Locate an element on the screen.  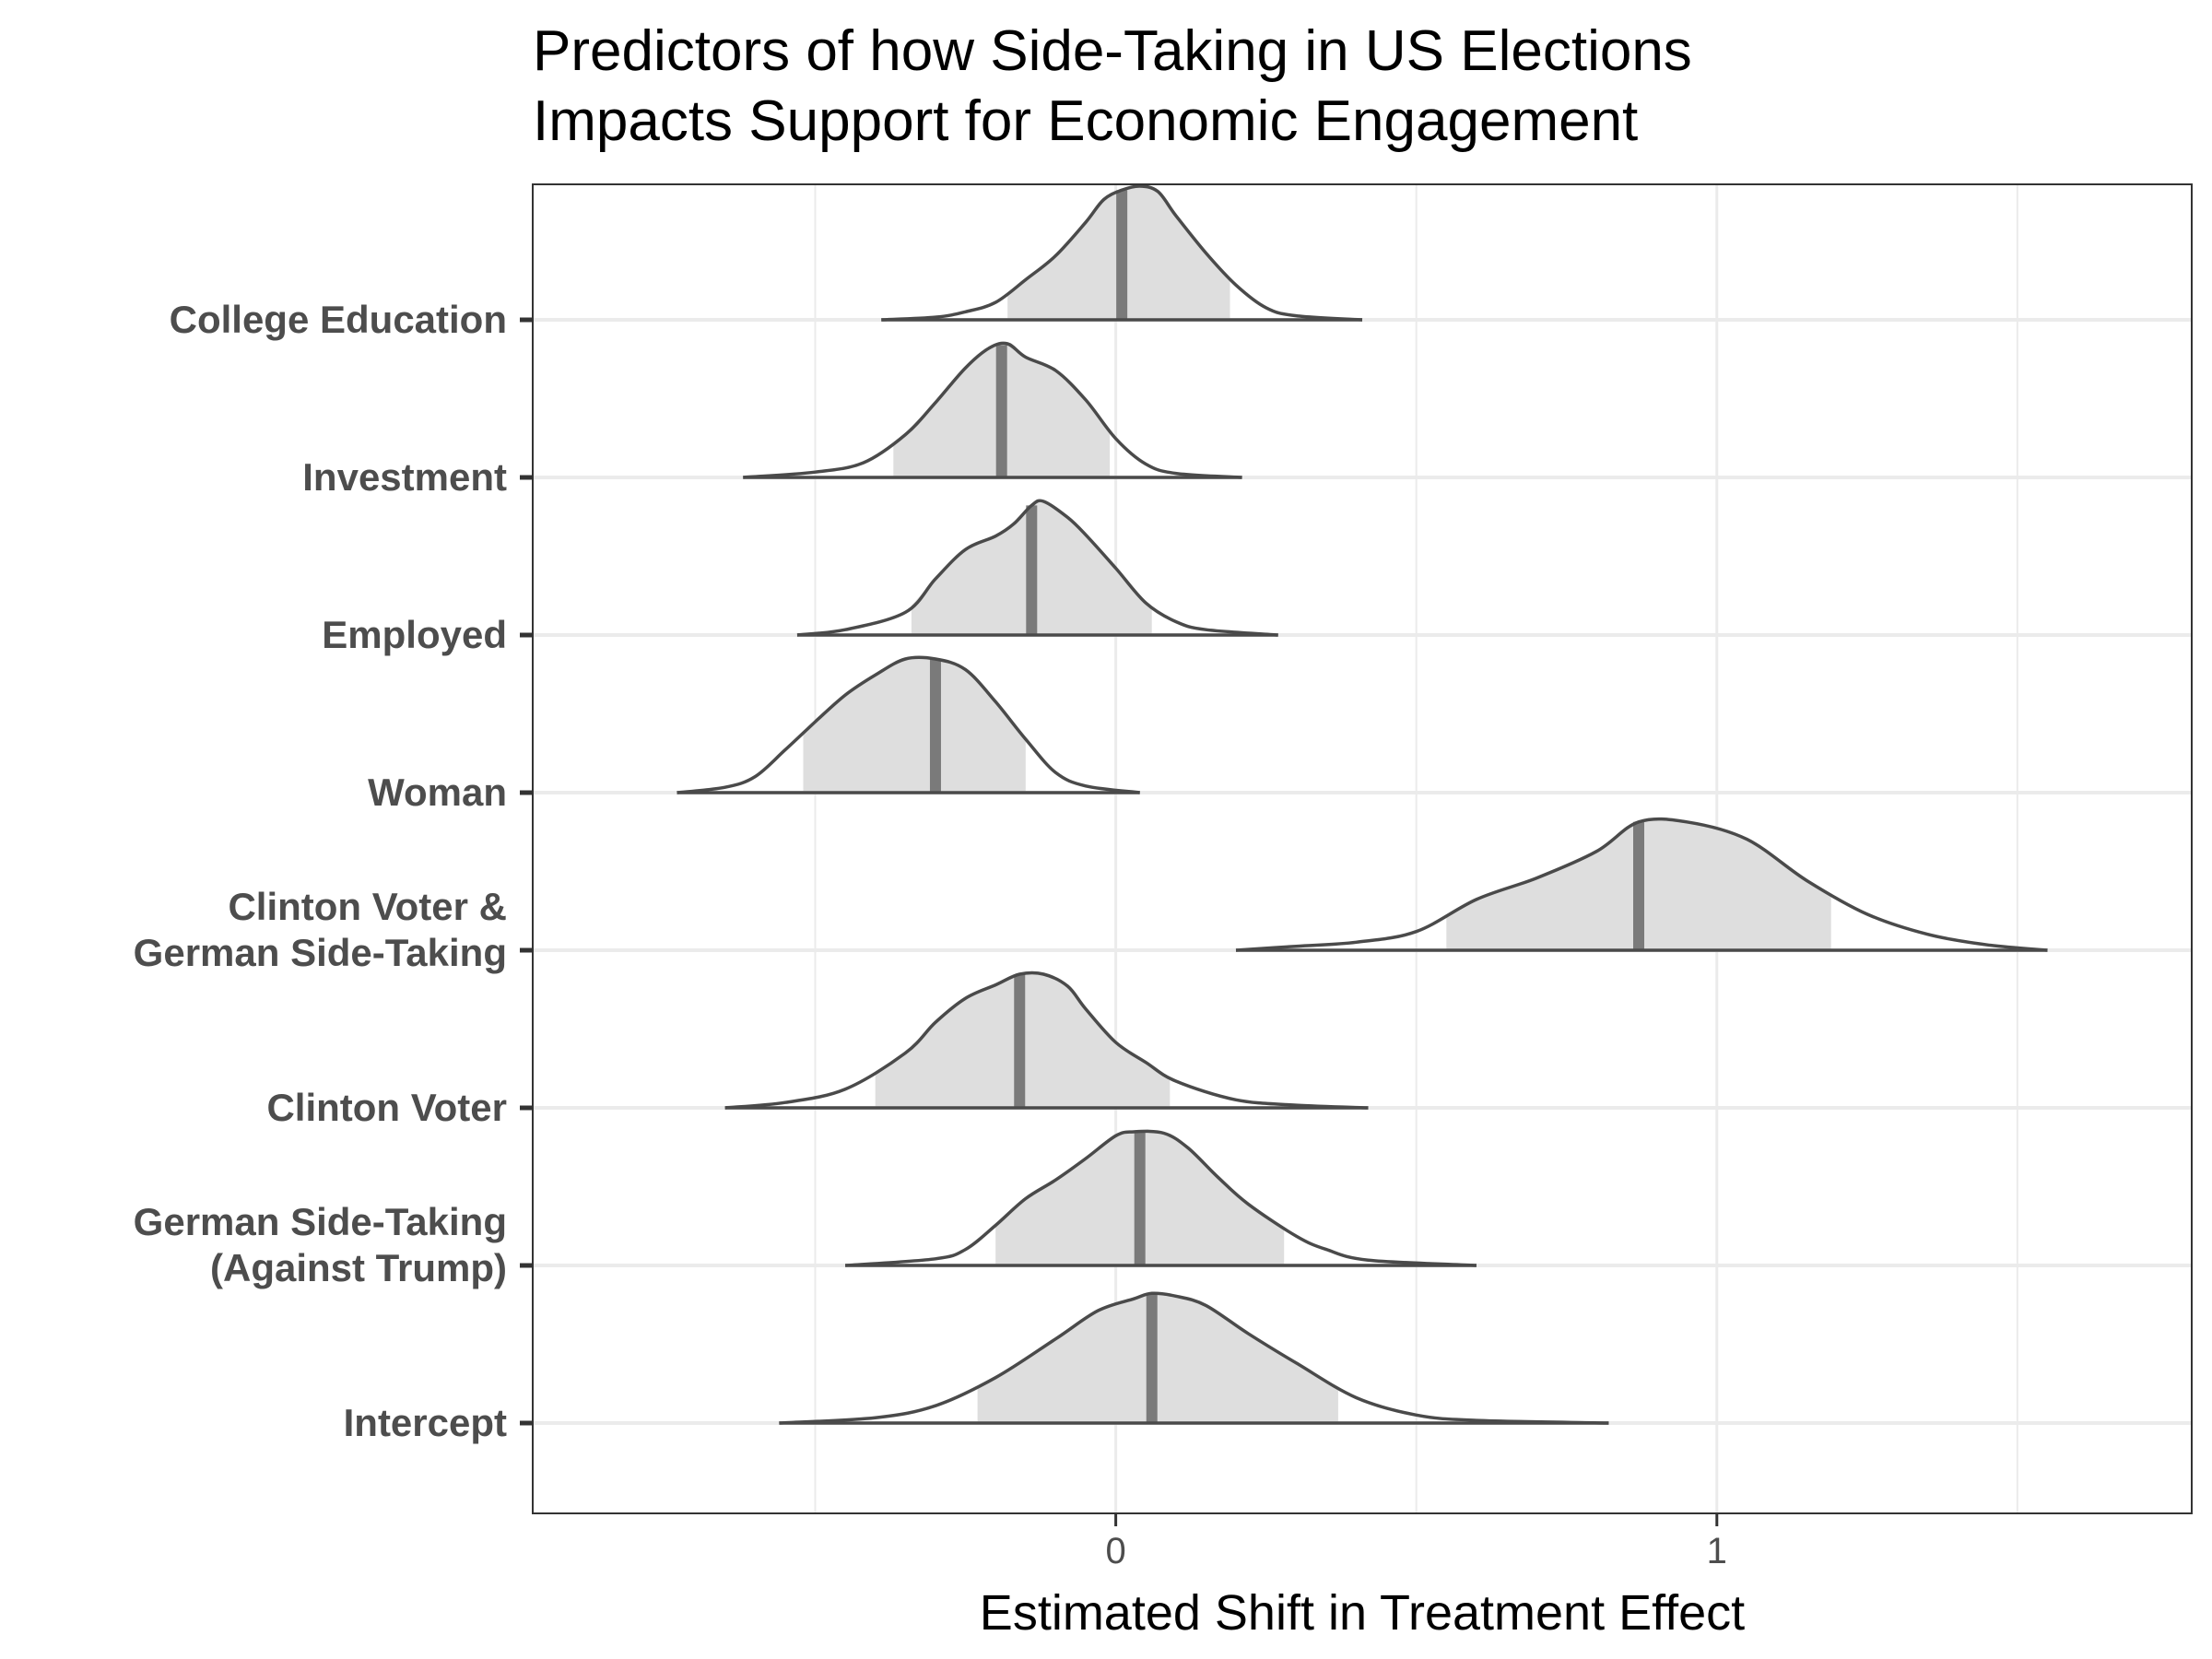
y-axis-label: Employed is located at coordinates (414, 634).